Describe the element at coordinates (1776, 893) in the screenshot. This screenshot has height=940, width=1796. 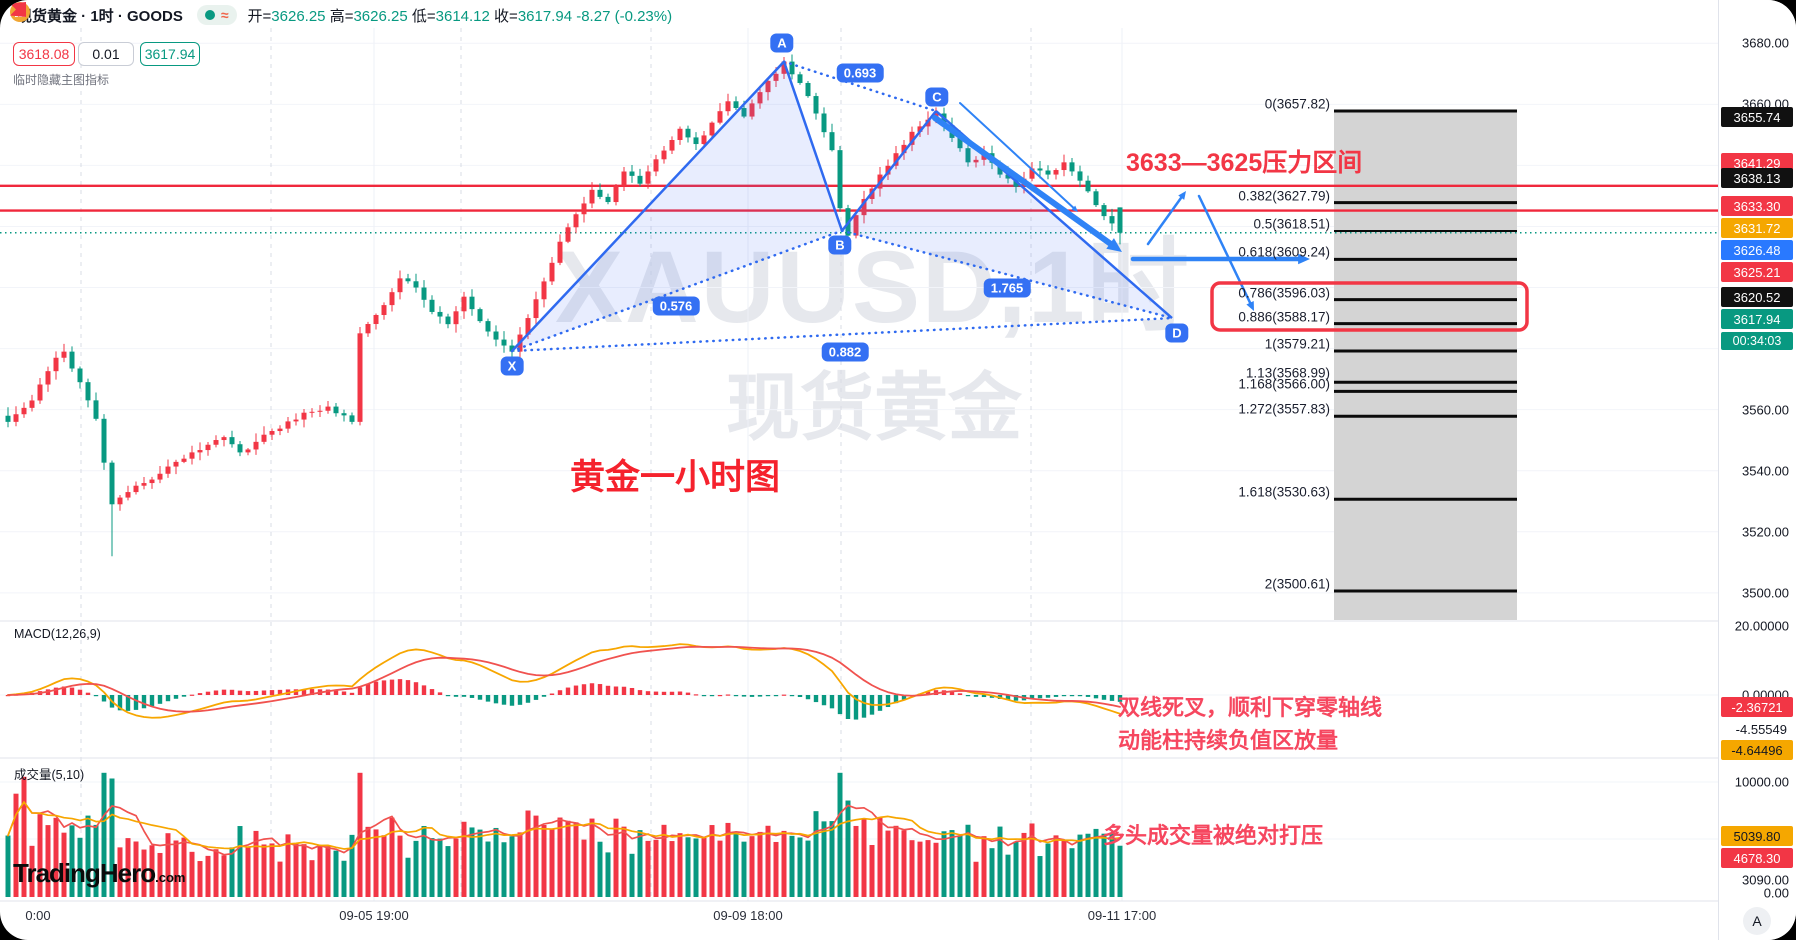
I see `axis-tick: 0.00` at that location.